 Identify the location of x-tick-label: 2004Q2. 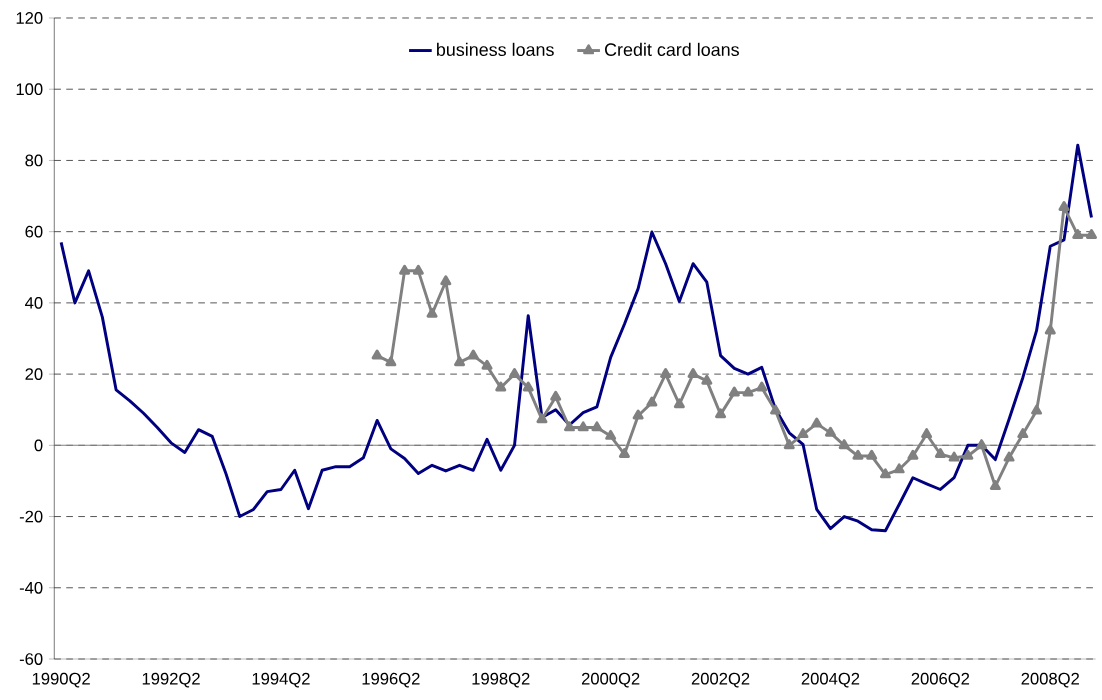
(830, 680).